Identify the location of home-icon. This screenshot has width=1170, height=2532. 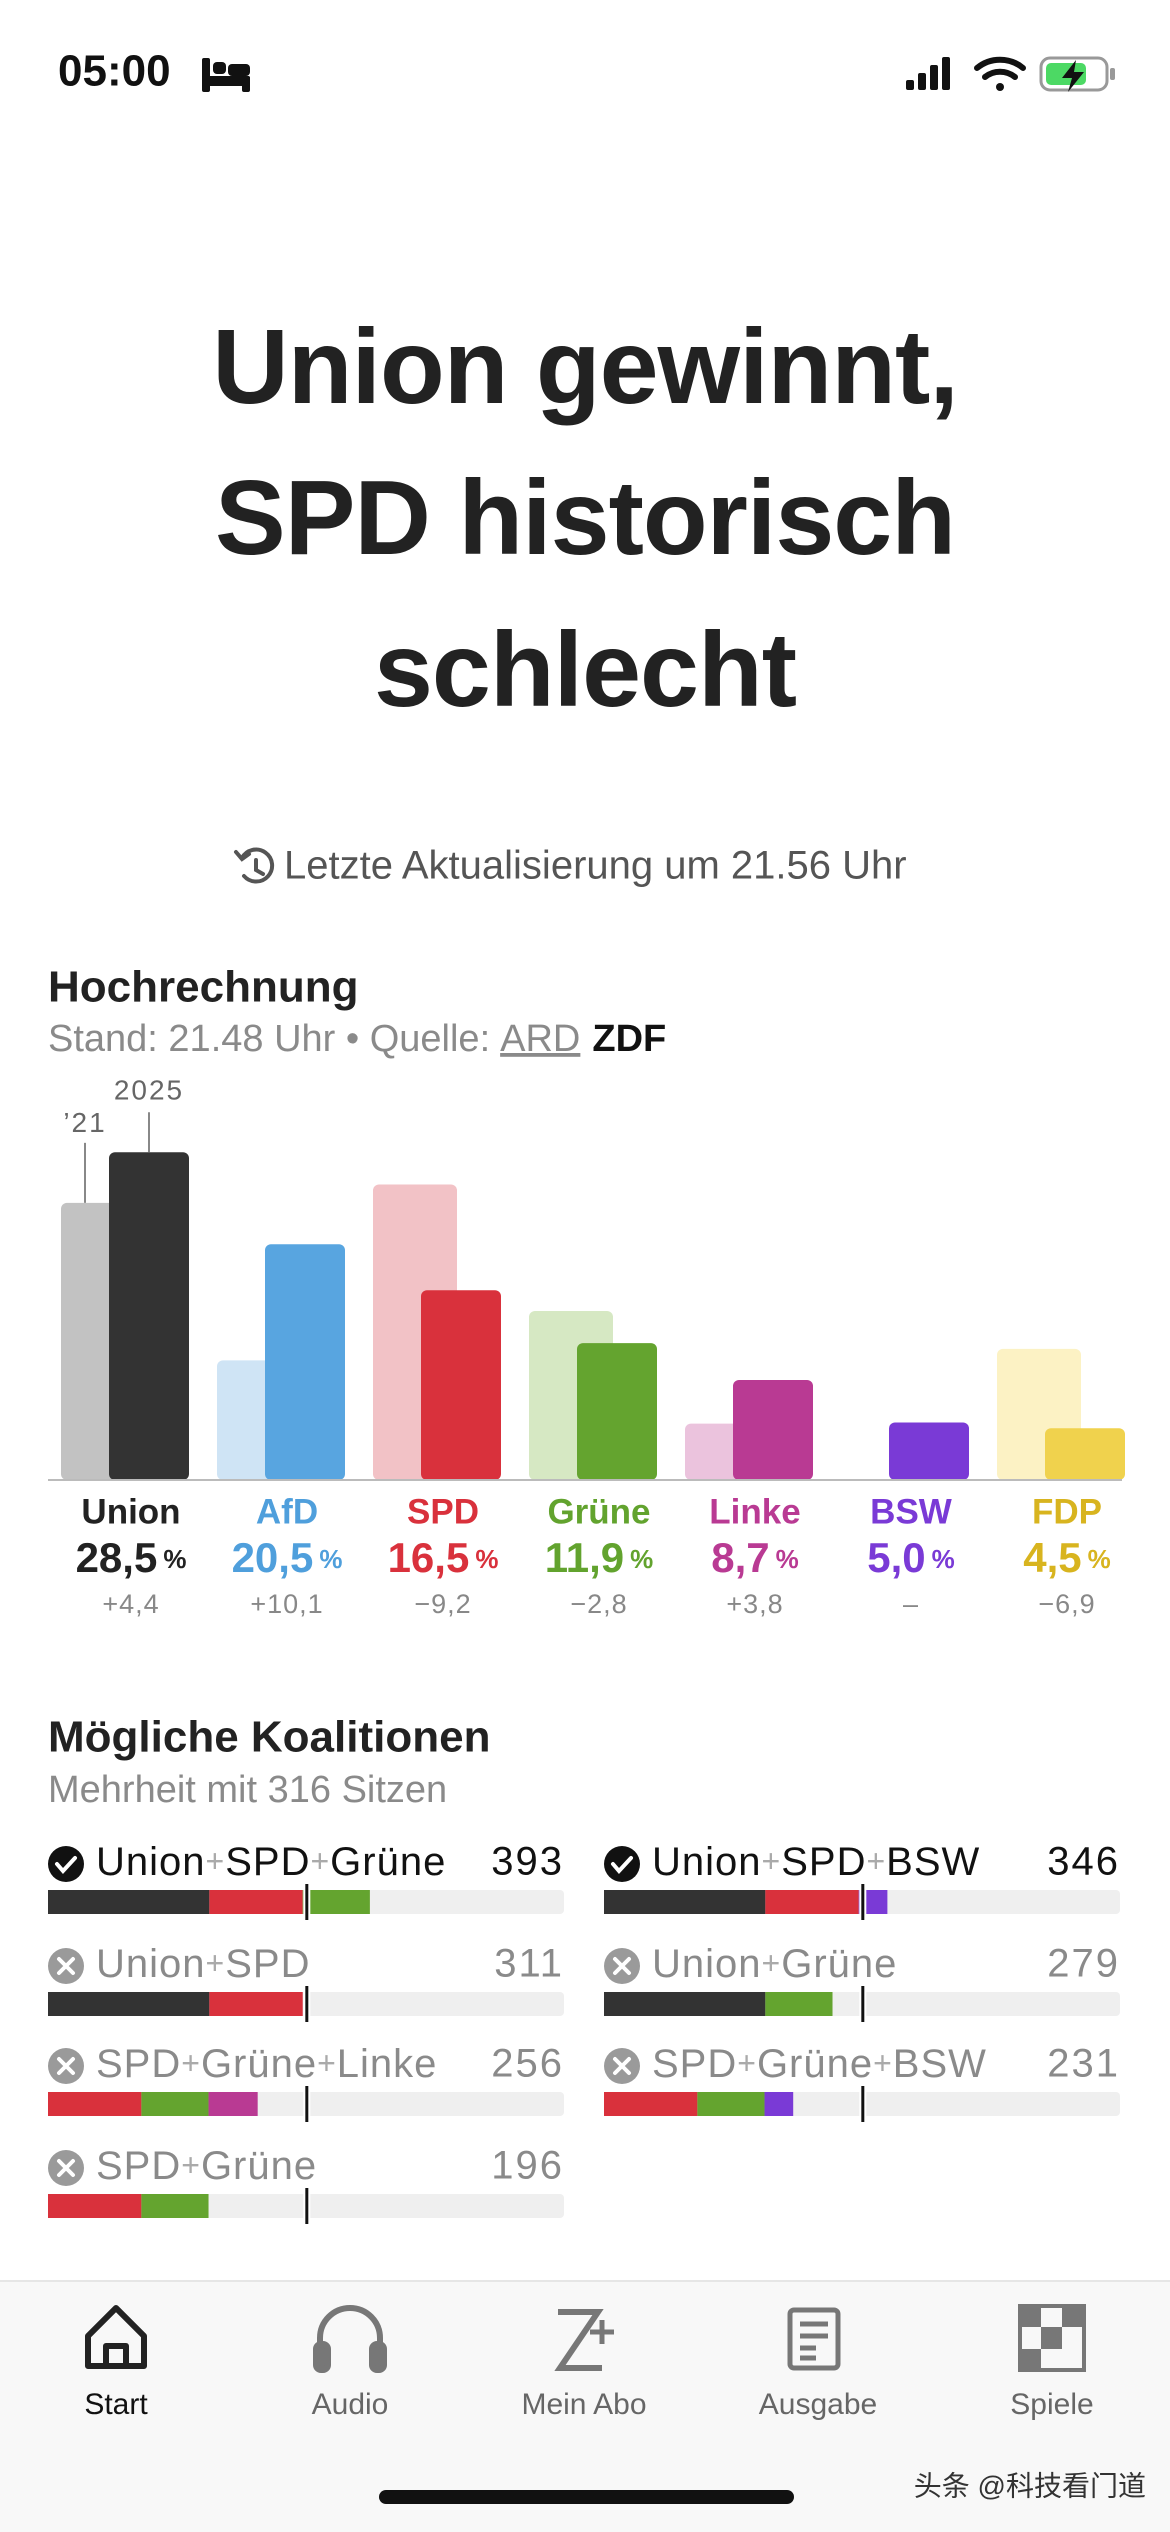
(116, 2337).